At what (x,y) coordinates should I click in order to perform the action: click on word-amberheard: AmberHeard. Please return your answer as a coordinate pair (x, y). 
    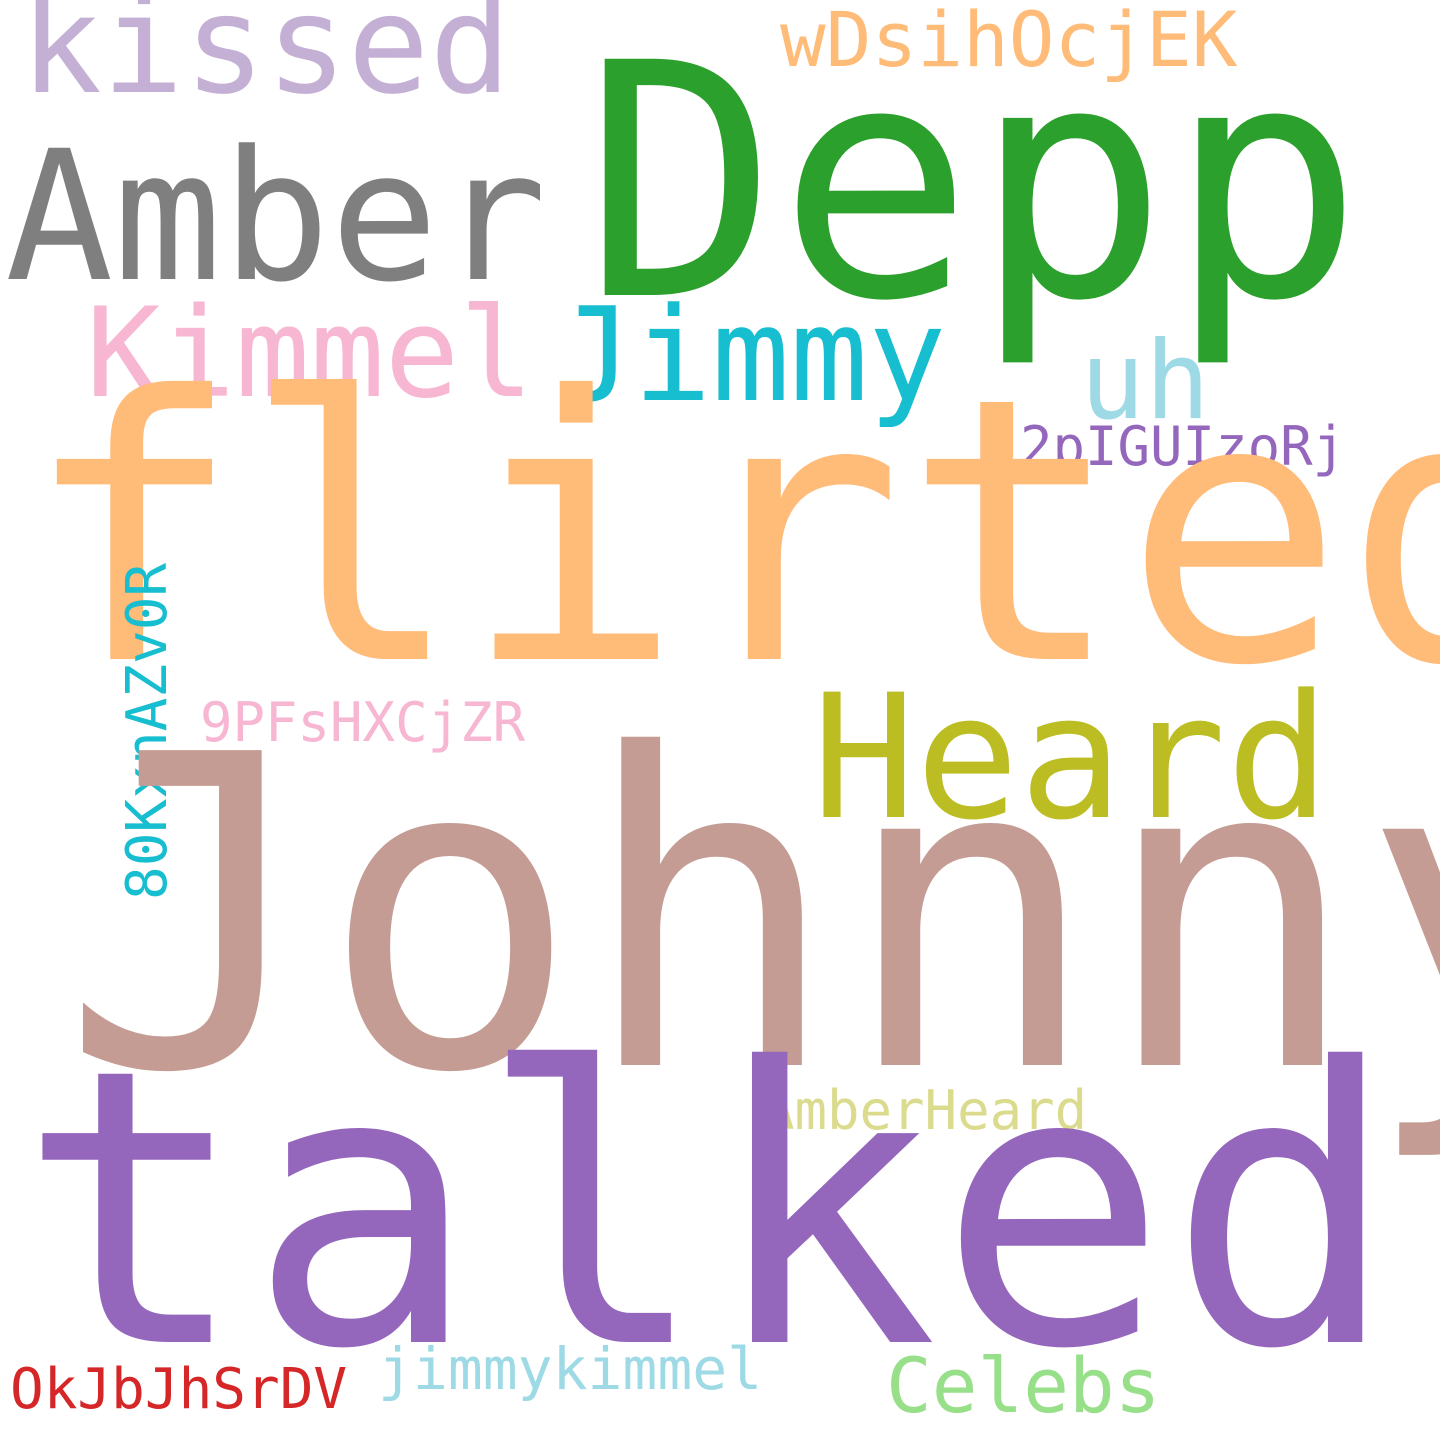
    Looking at the image, I should click on (925, 1110).